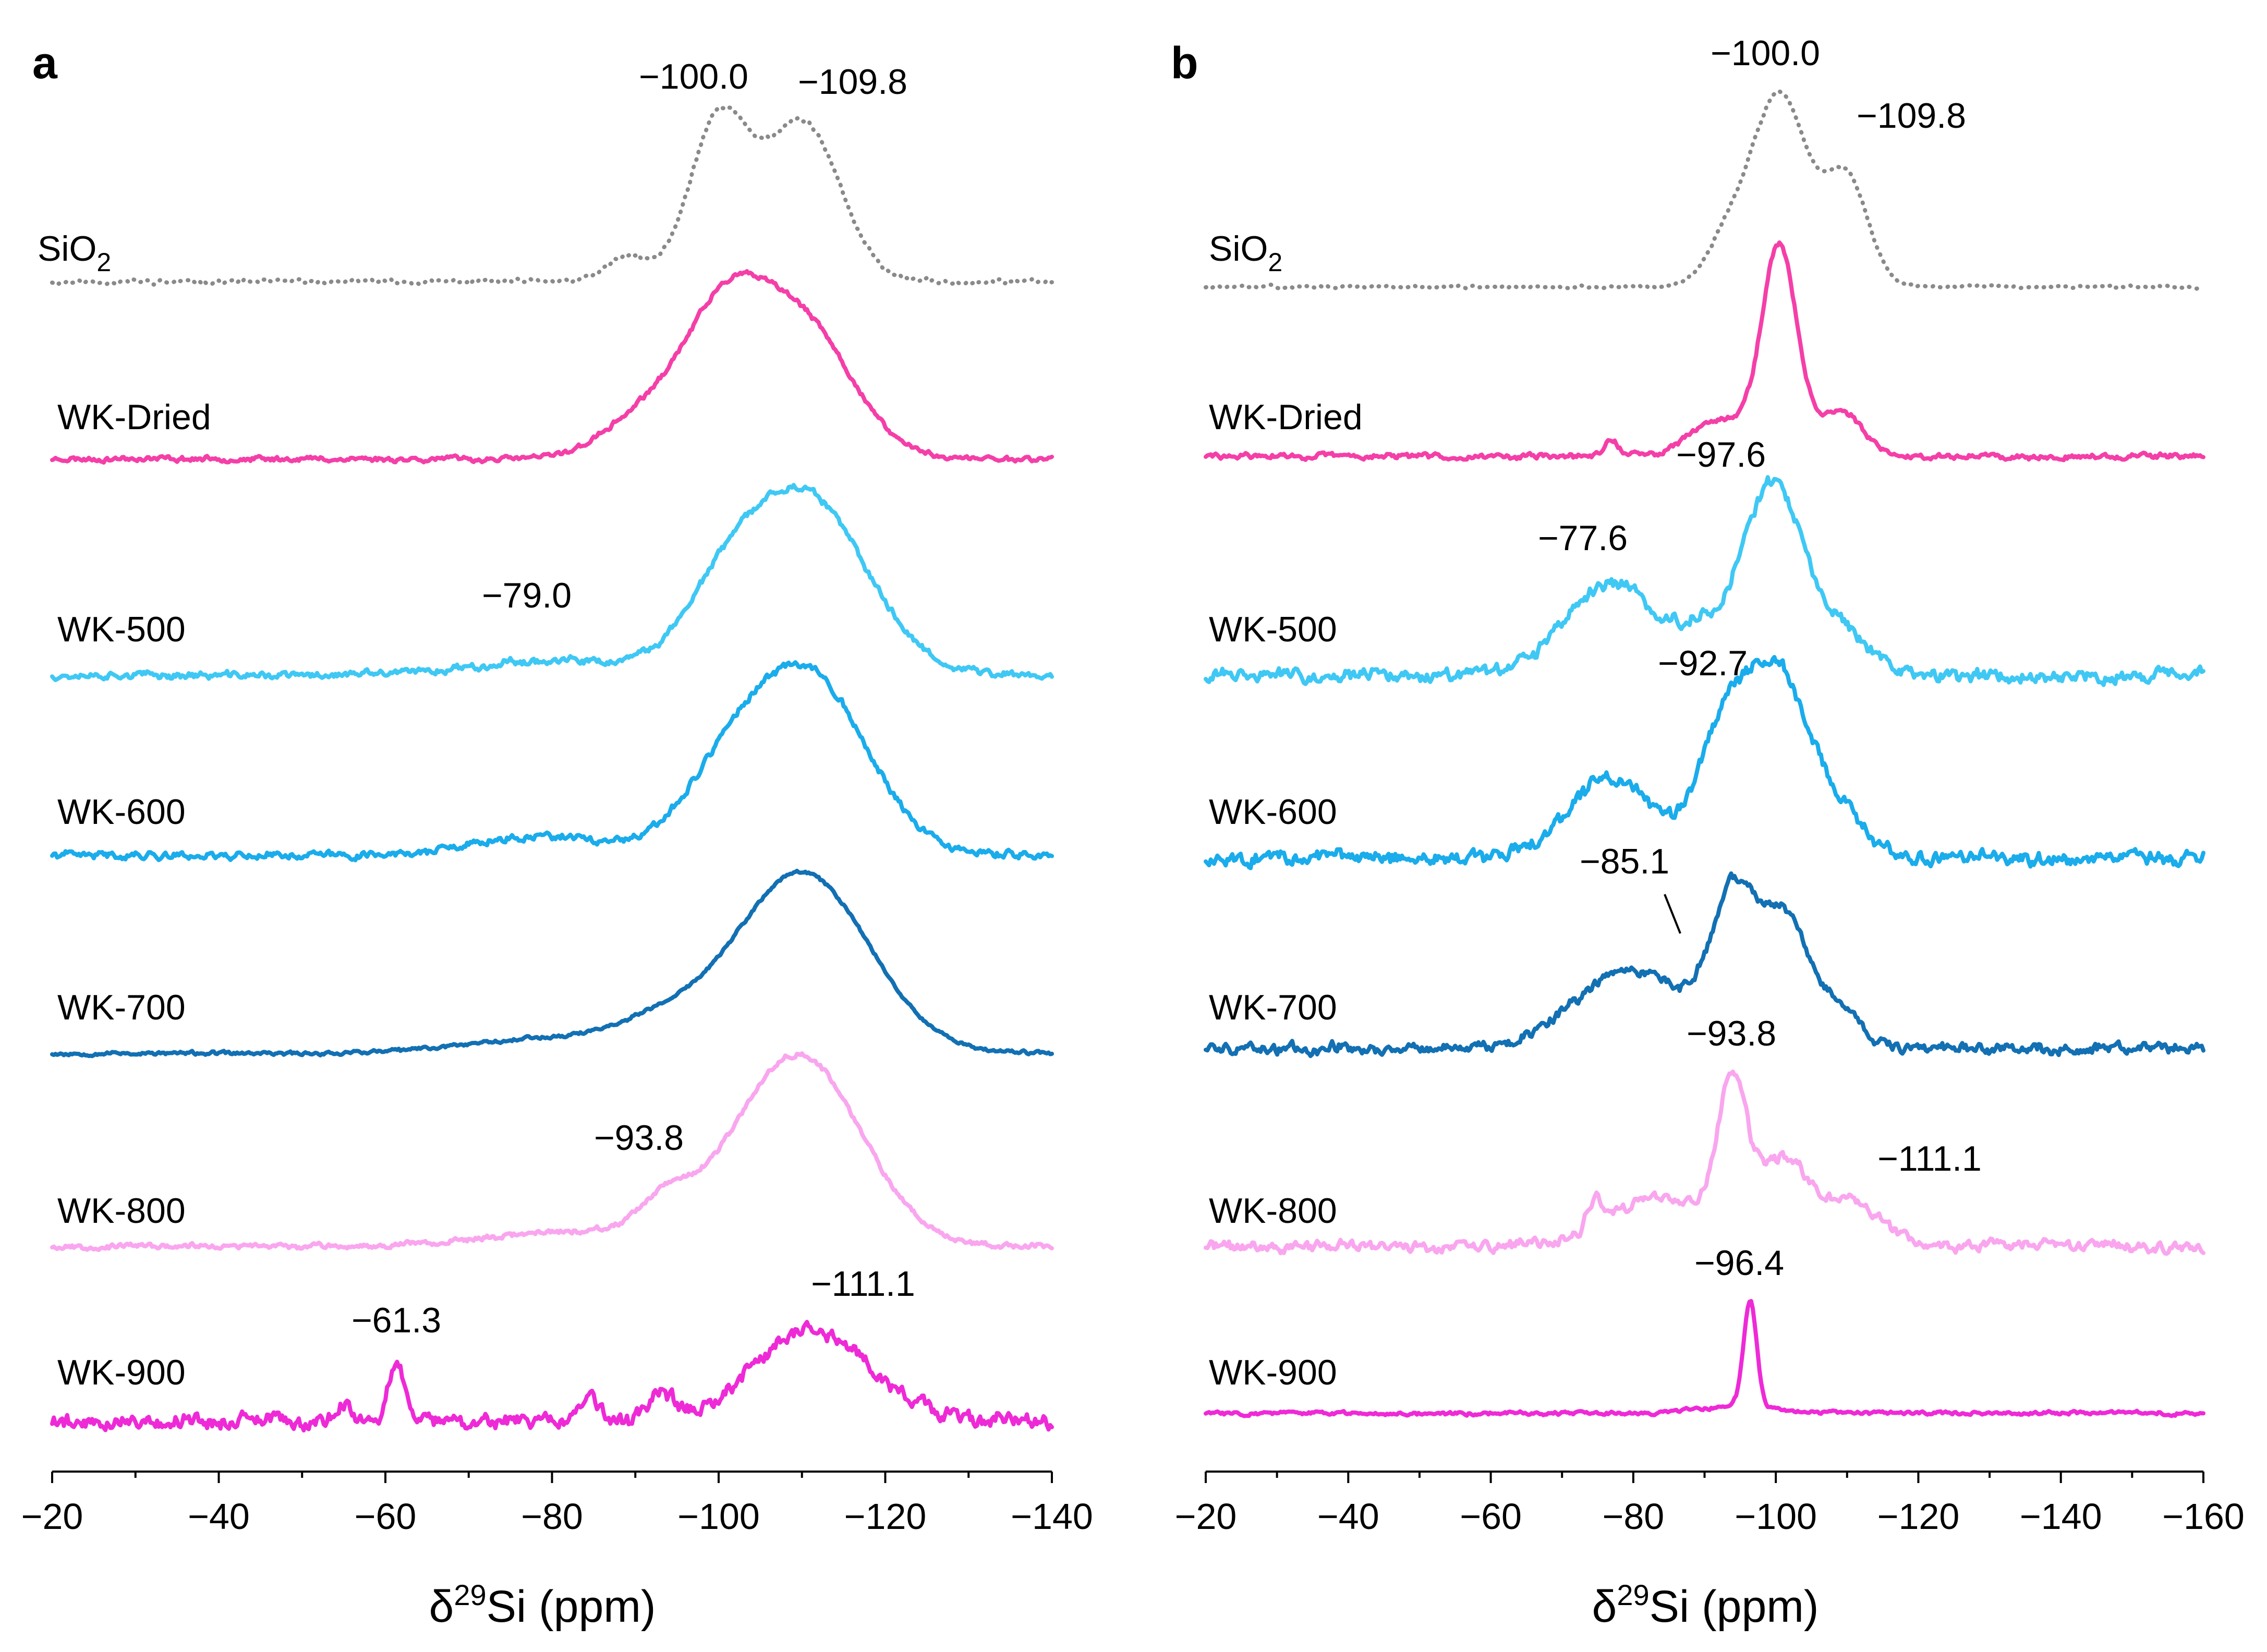 The width and height of the screenshot is (2267, 1652). Describe the element at coordinates (1721, 455) in the screenshot. I see `panel-b-peak-label: −97.6` at that location.